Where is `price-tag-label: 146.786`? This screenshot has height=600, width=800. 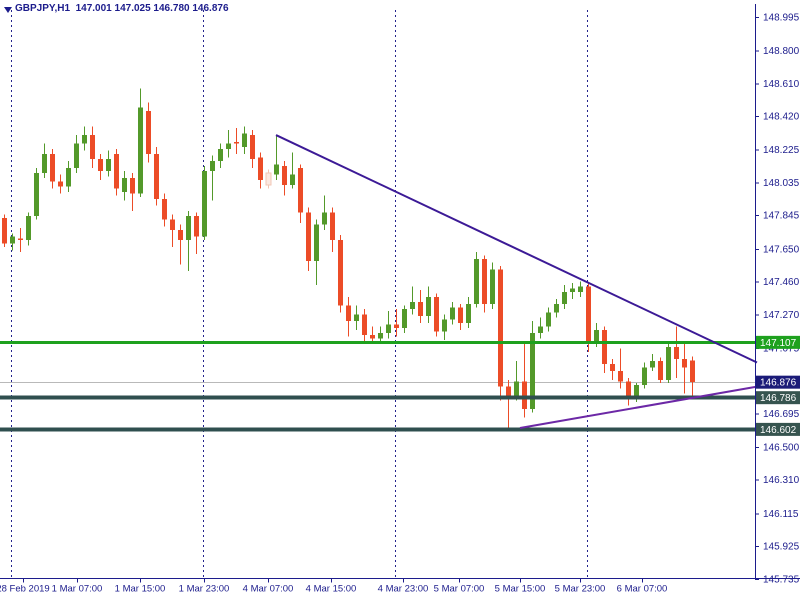 price-tag-label: 146.786 is located at coordinates (778, 398).